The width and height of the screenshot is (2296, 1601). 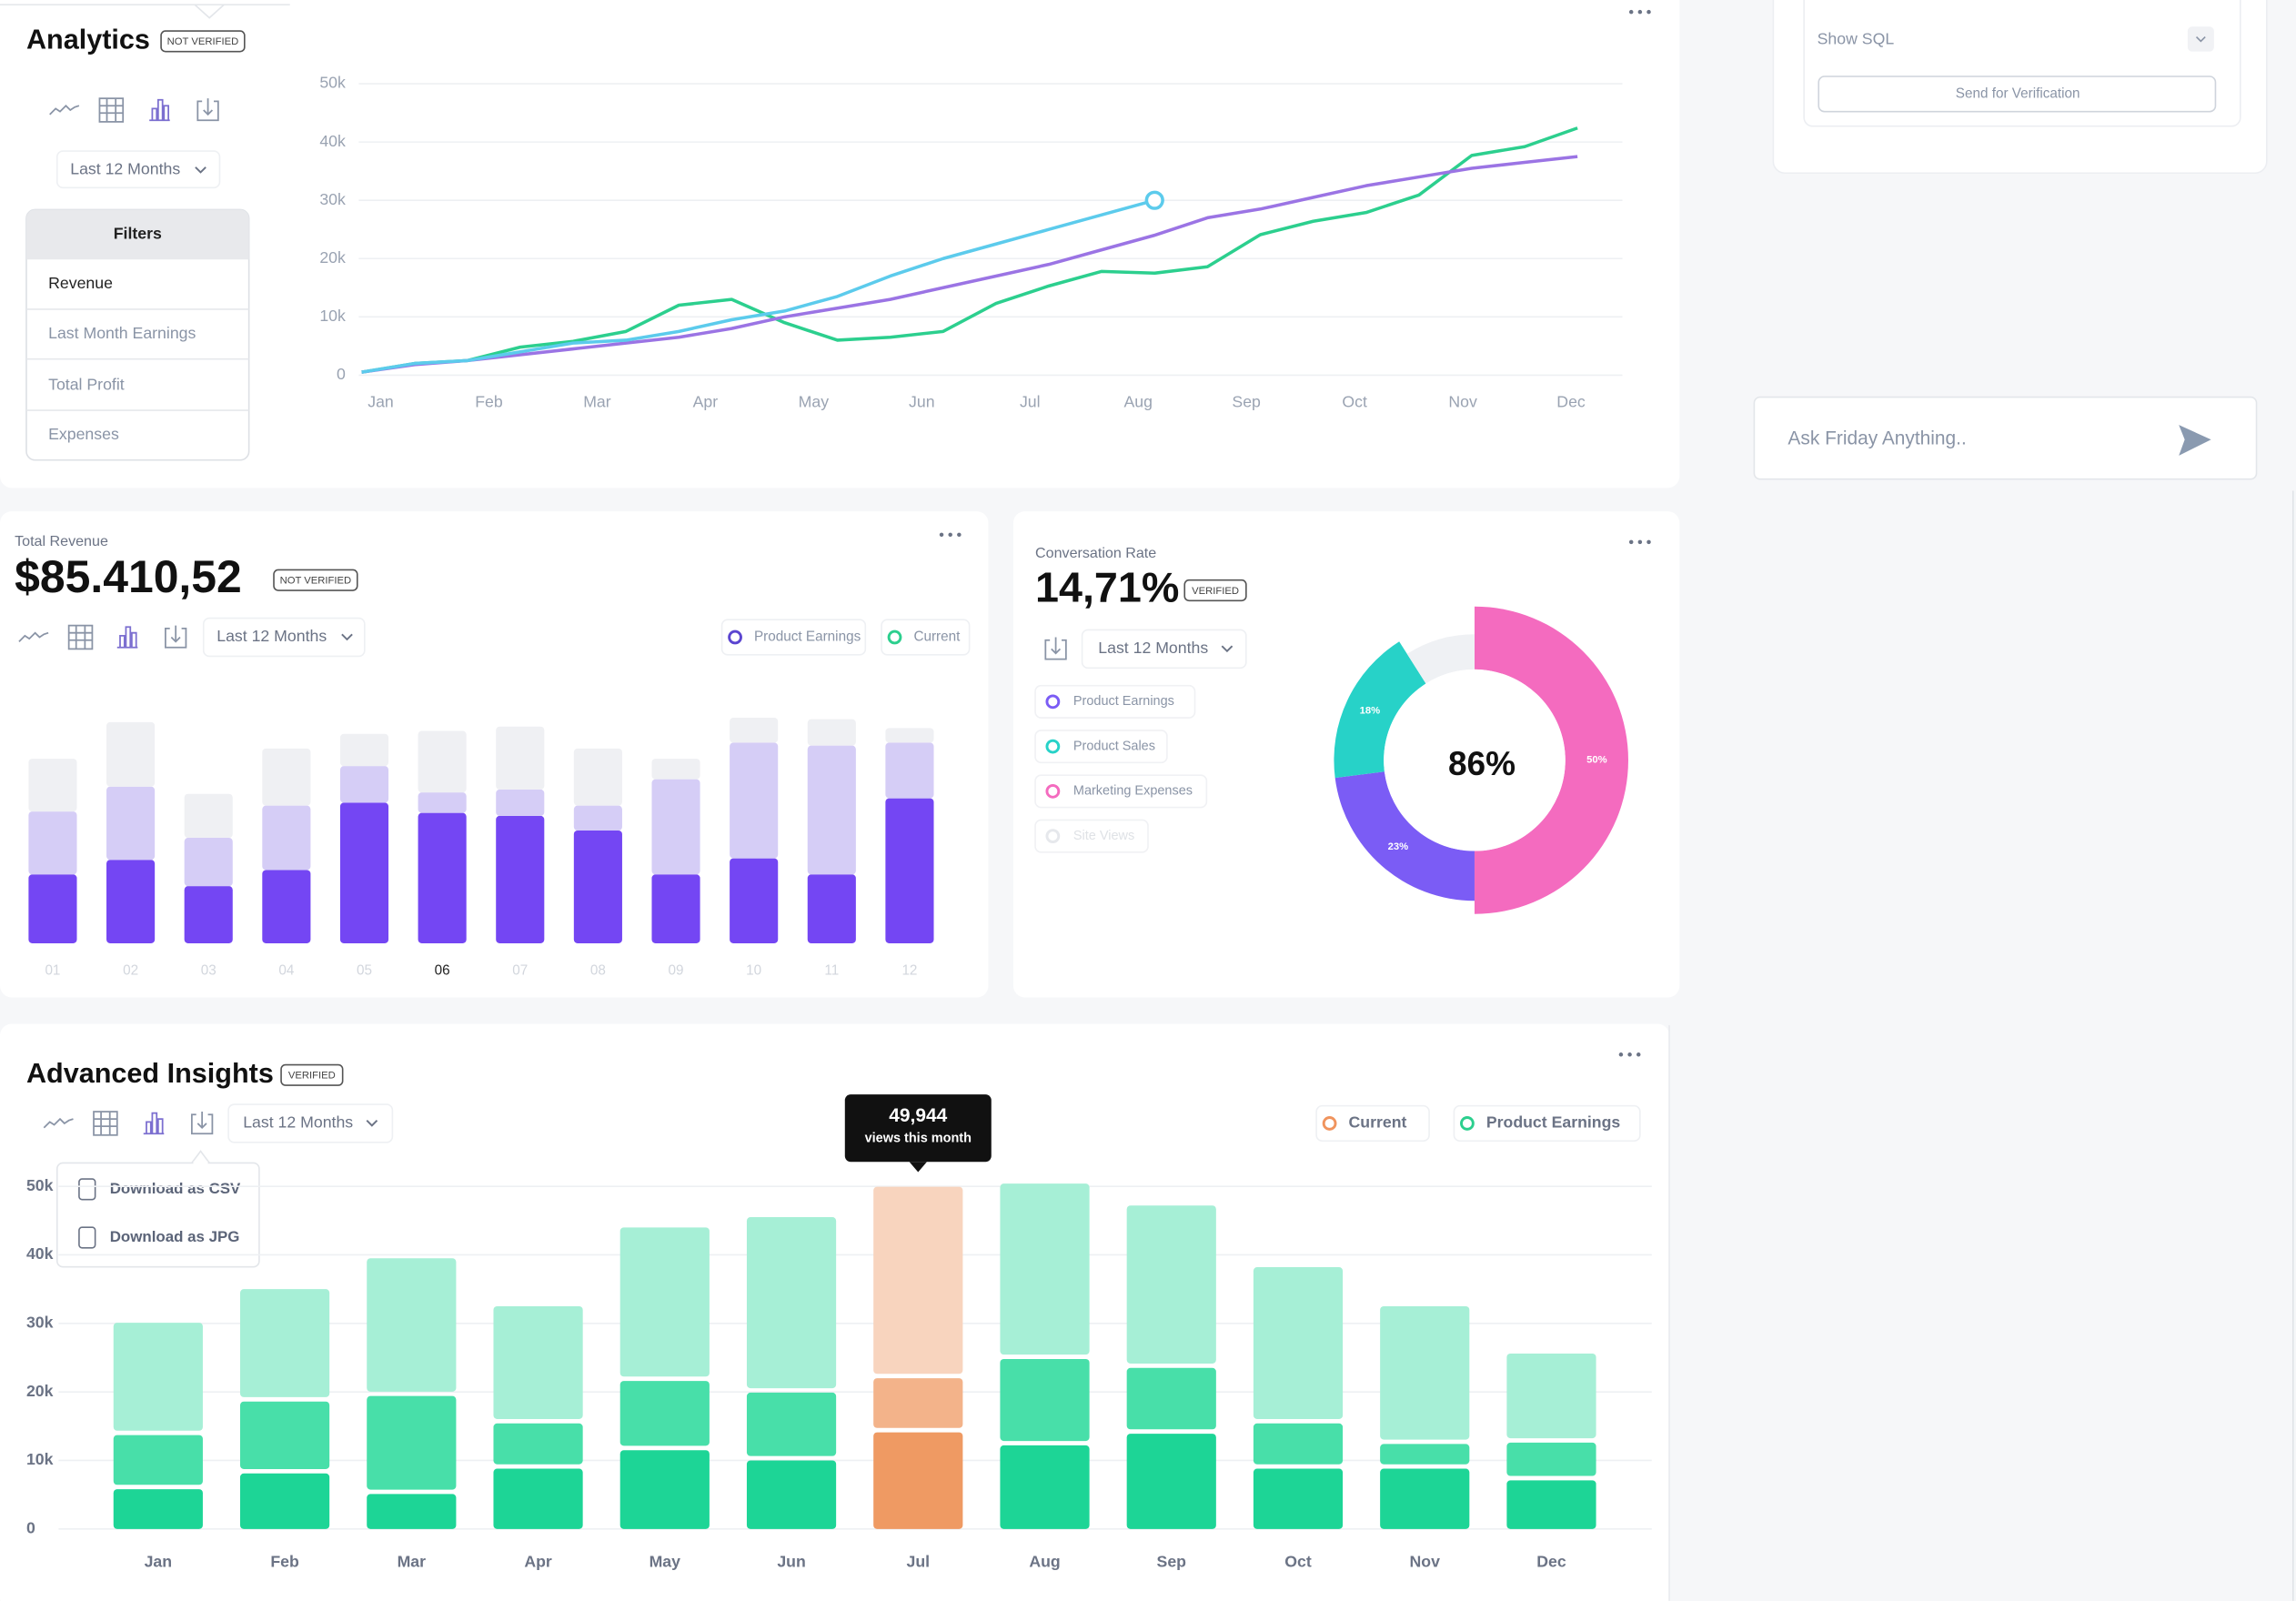 I want to click on y-tick-label: 10k, so click(x=40, y=1459).